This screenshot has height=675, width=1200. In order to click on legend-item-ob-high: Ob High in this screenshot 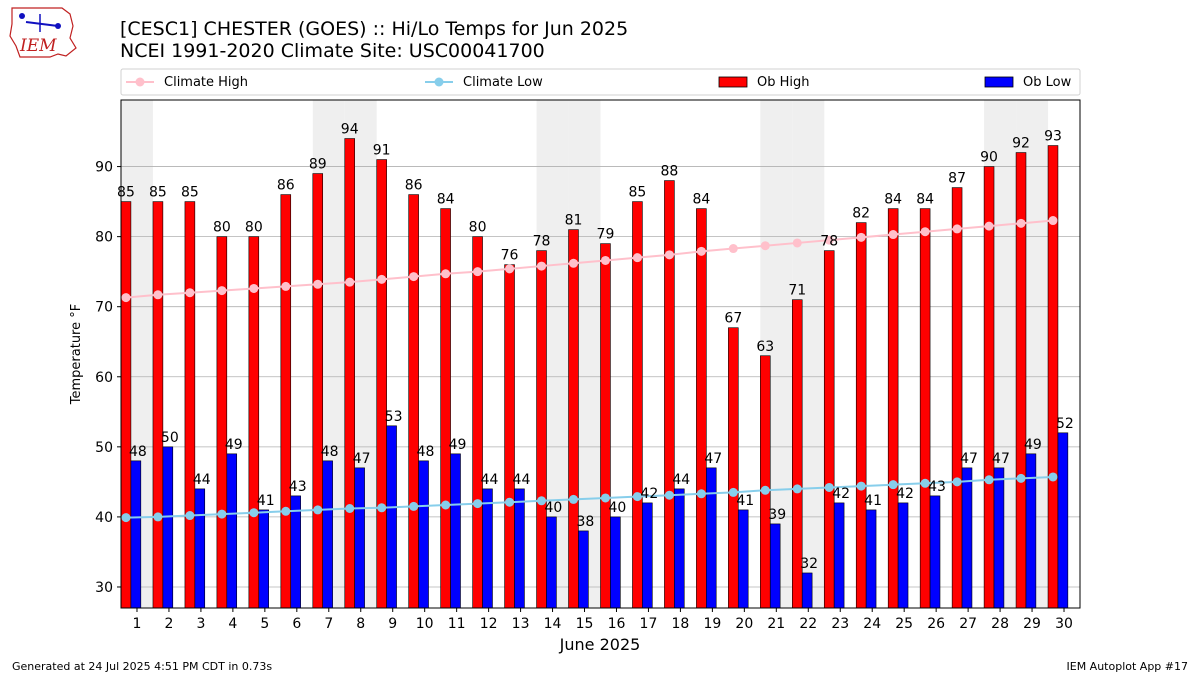, I will do `click(764, 82)`.